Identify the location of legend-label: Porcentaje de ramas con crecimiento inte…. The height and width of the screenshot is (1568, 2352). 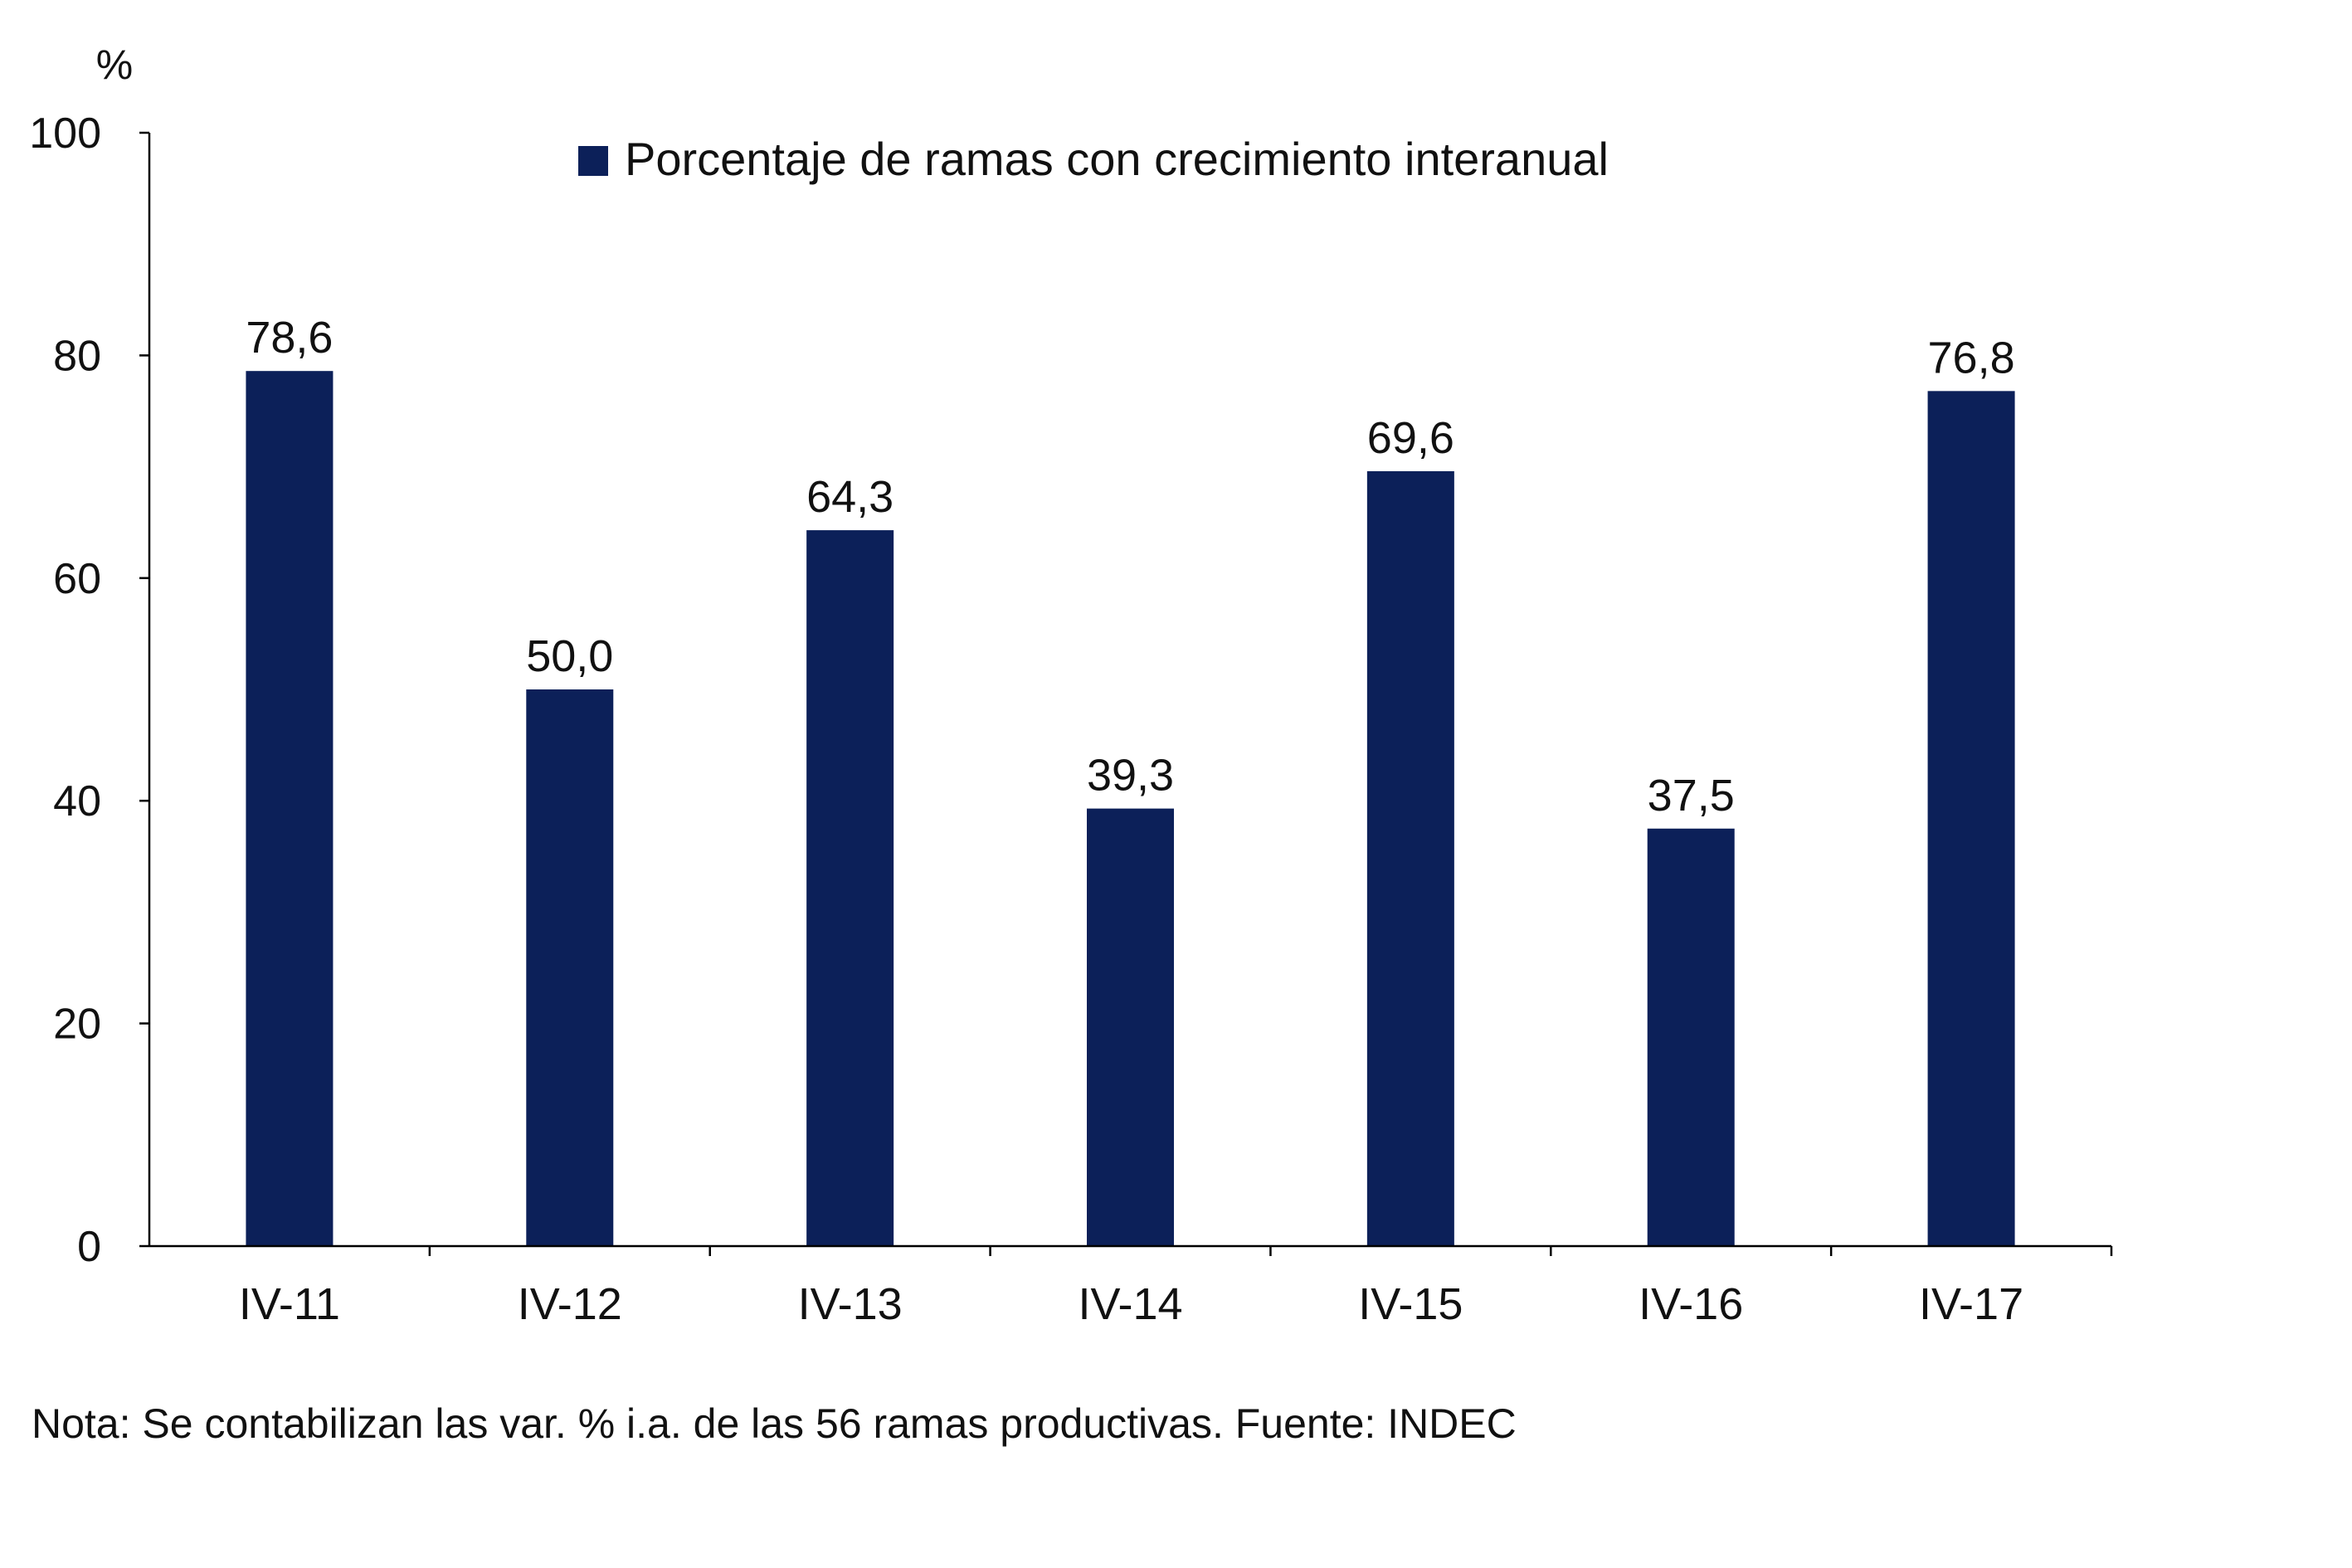
(1117, 159).